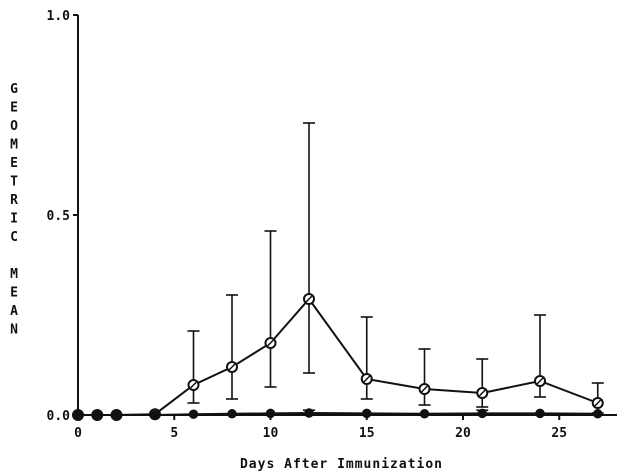 This screenshot has width=641, height=474. Describe the element at coordinates (367, 433) in the screenshot. I see `x-tick-label: 15` at that location.